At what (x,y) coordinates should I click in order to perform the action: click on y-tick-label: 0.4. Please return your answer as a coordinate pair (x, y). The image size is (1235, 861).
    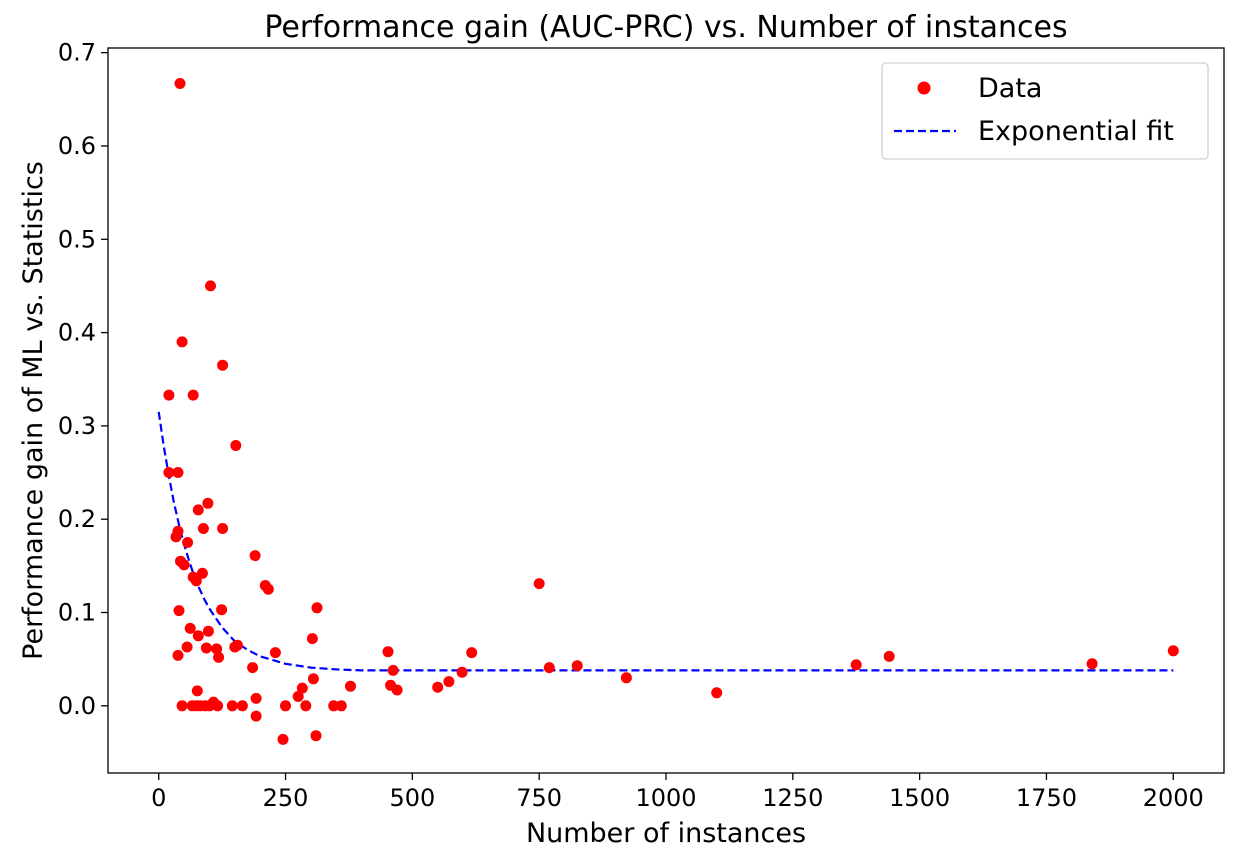
    Looking at the image, I should click on (77, 333).